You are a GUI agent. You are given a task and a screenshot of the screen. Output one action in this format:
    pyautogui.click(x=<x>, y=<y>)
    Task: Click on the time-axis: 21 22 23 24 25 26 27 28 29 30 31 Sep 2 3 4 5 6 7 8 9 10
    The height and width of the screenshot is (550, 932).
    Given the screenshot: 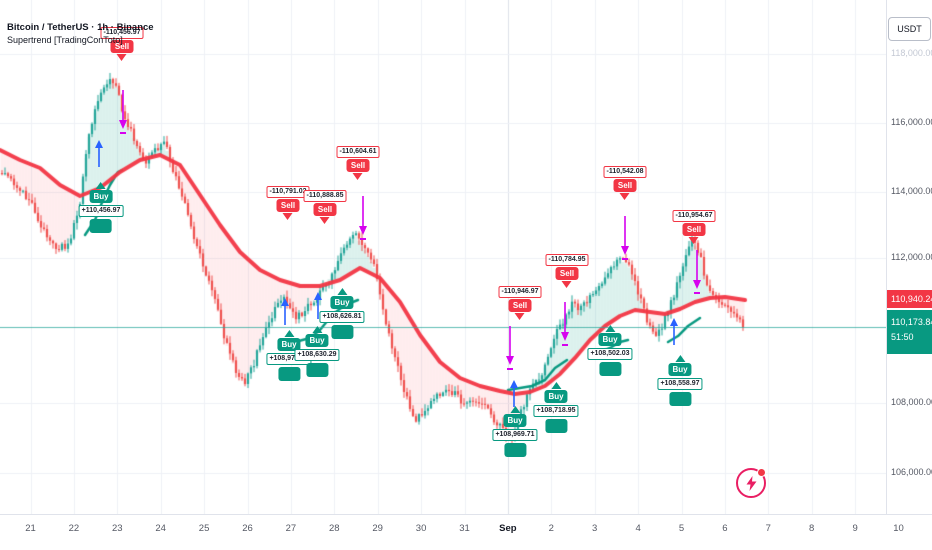 What is the action you would take?
    pyautogui.click(x=466, y=532)
    